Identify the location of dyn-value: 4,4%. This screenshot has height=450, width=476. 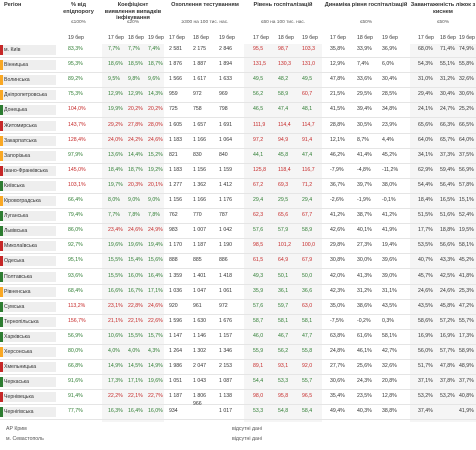
(388, 139).